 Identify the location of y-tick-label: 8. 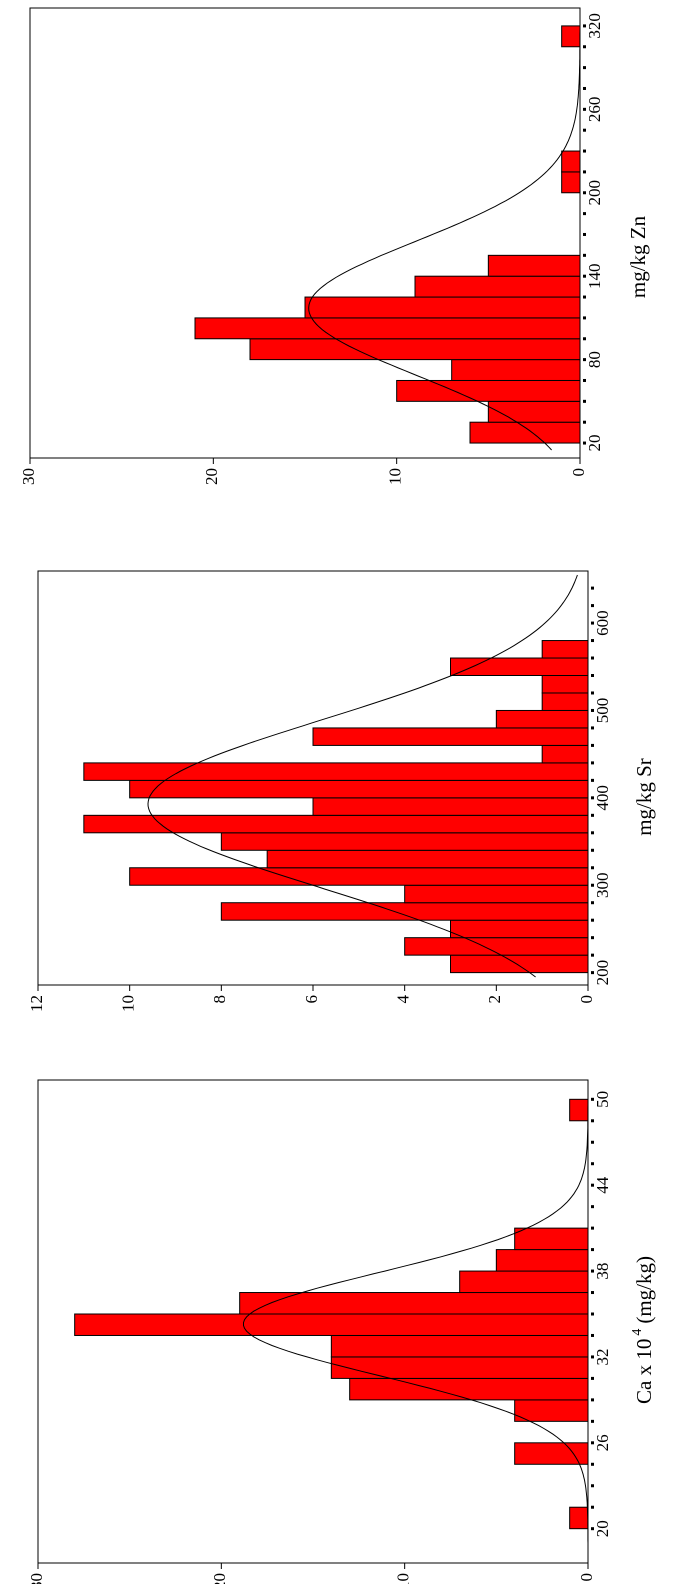
(219, 999).